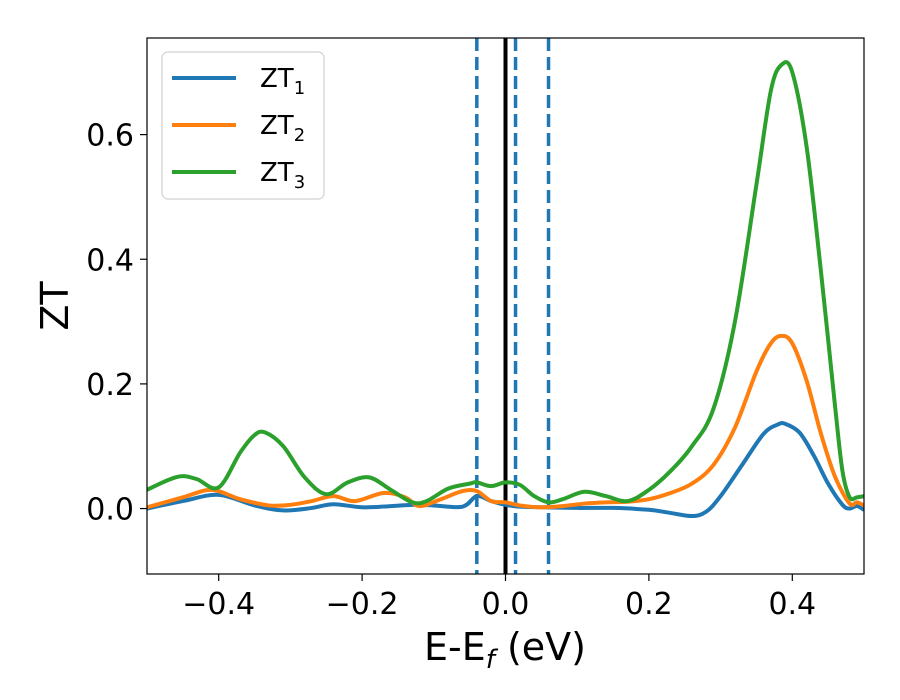  I want to click on legend-box, so click(243, 125).